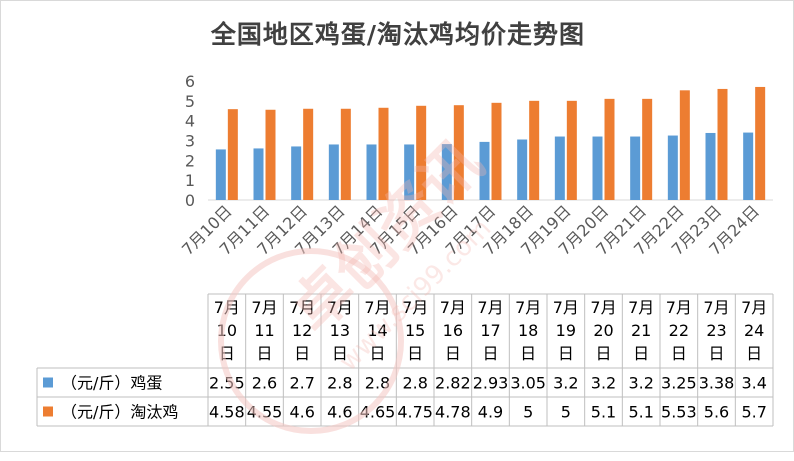 The width and height of the screenshot is (794, 461). What do you see at coordinates (190, 121) in the screenshot?
I see `y-tick-label: 4` at bounding box center [190, 121].